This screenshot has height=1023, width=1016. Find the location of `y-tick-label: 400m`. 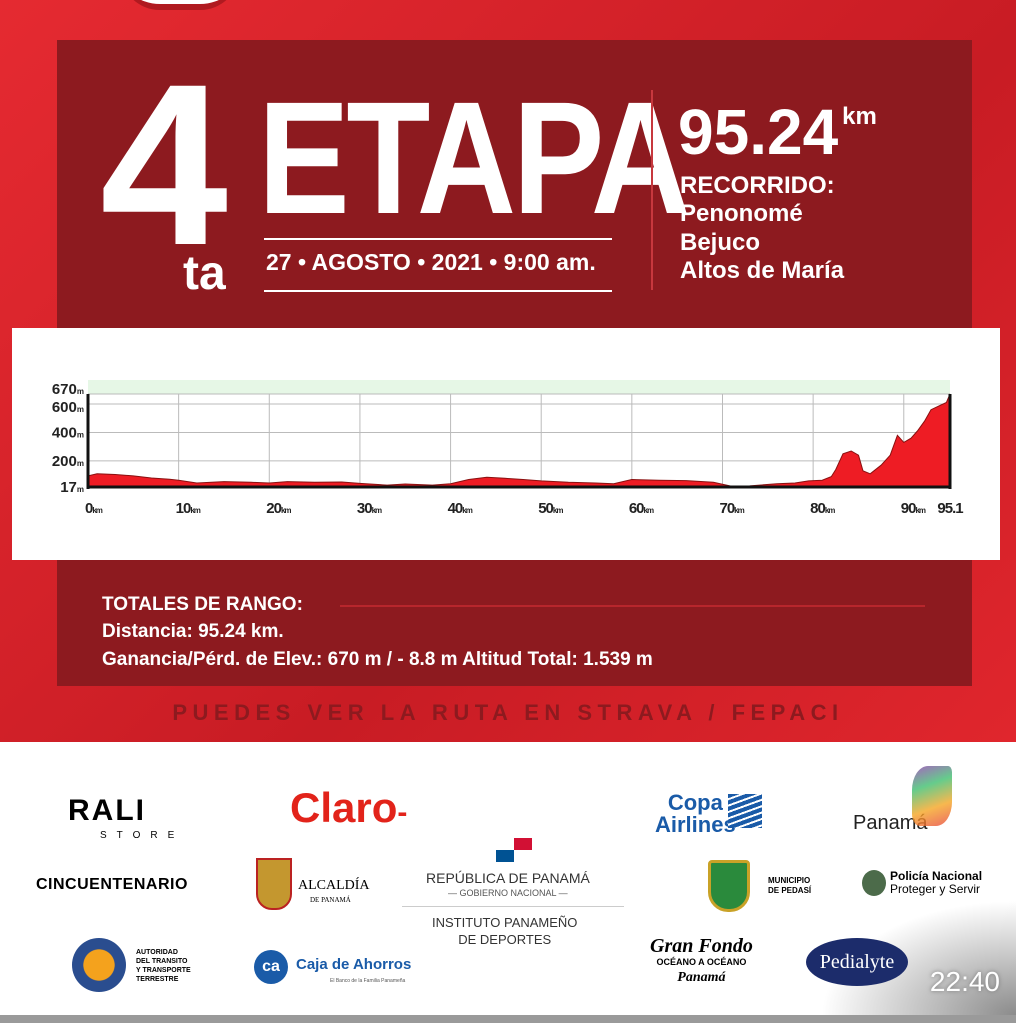

y-tick-label: 400m is located at coordinates (68, 432).